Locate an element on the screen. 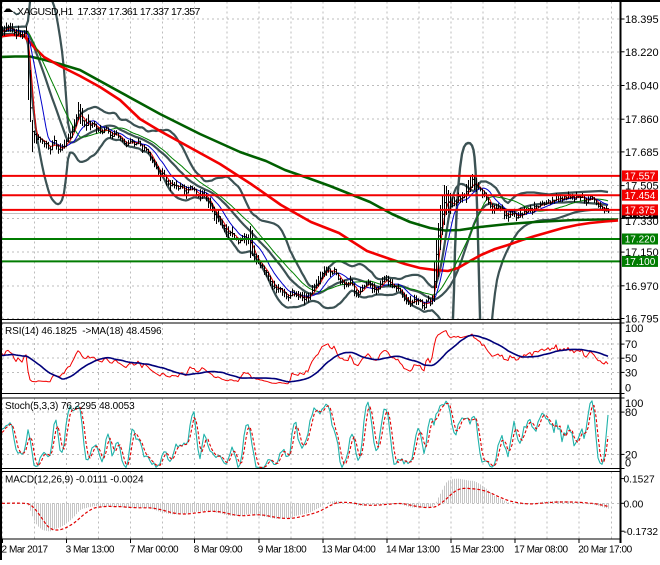 Image resolution: width=660 pixels, height=565 pixels. svg-text: 17.685 is located at coordinates (642, 153).